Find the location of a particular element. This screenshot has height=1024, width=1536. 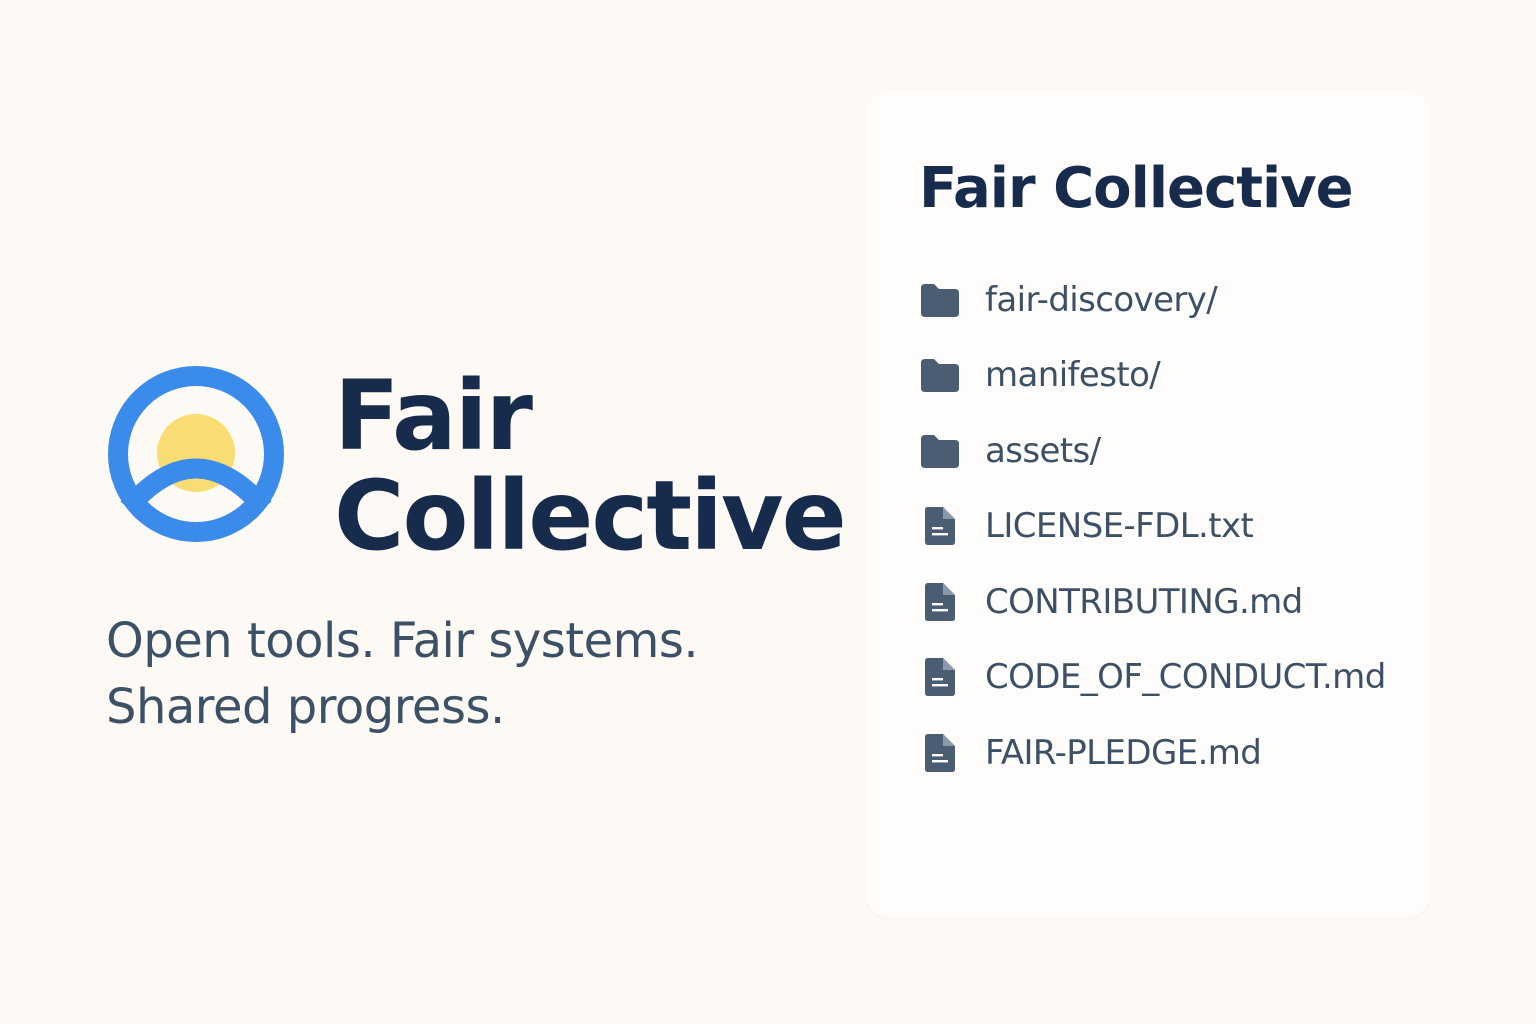

list-item-code-of-conduct: CODE_OF_CONDUCT.md is located at coordinates (1152, 678).